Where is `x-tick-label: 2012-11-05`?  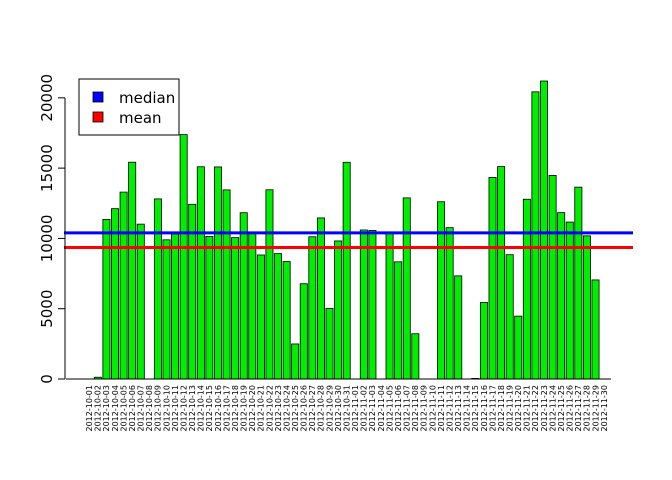 x-tick-label: 2012-11-05 is located at coordinates (389, 408).